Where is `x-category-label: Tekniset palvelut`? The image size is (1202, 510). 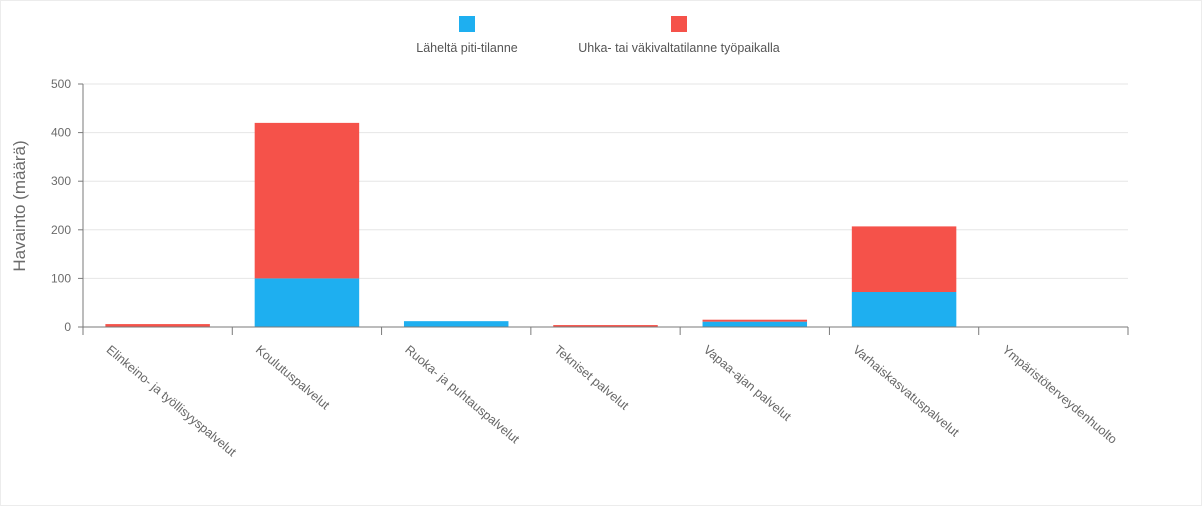 x-category-label: Tekniset palvelut is located at coordinates (592, 378).